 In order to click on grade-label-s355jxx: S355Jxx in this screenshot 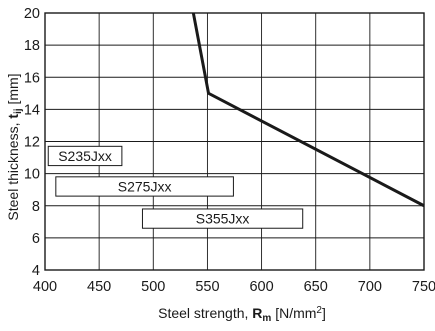, I will do `click(223, 219)`.